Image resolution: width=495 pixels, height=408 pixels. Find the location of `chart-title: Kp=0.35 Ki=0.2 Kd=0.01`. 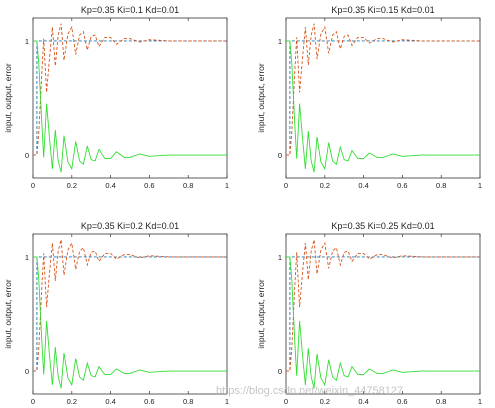

chart-title: Kp=0.35 Ki=0.2 Kd=0.01 is located at coordinates (130, 226).